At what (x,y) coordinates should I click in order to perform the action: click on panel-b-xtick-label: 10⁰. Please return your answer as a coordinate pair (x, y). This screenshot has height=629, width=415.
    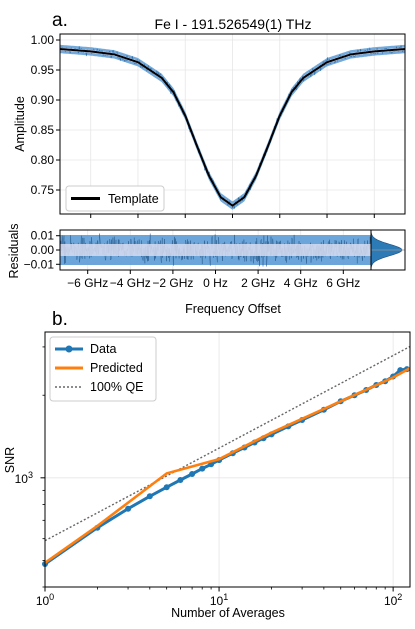
    Looking at the image, I should click on (45, 600).